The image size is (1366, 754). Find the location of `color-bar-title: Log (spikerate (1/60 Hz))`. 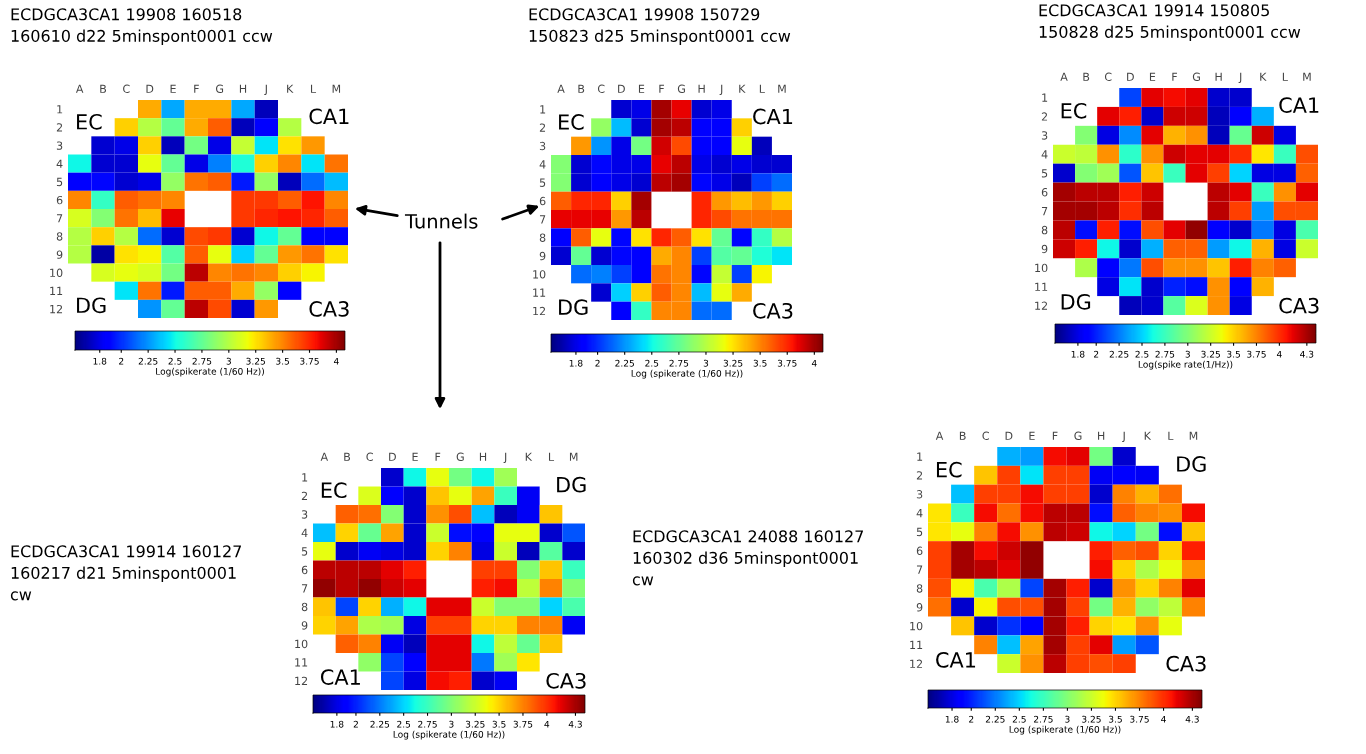

color-bar-title: Log (spikerate (1/60 Hz)) is located at coordinates (449, 735).